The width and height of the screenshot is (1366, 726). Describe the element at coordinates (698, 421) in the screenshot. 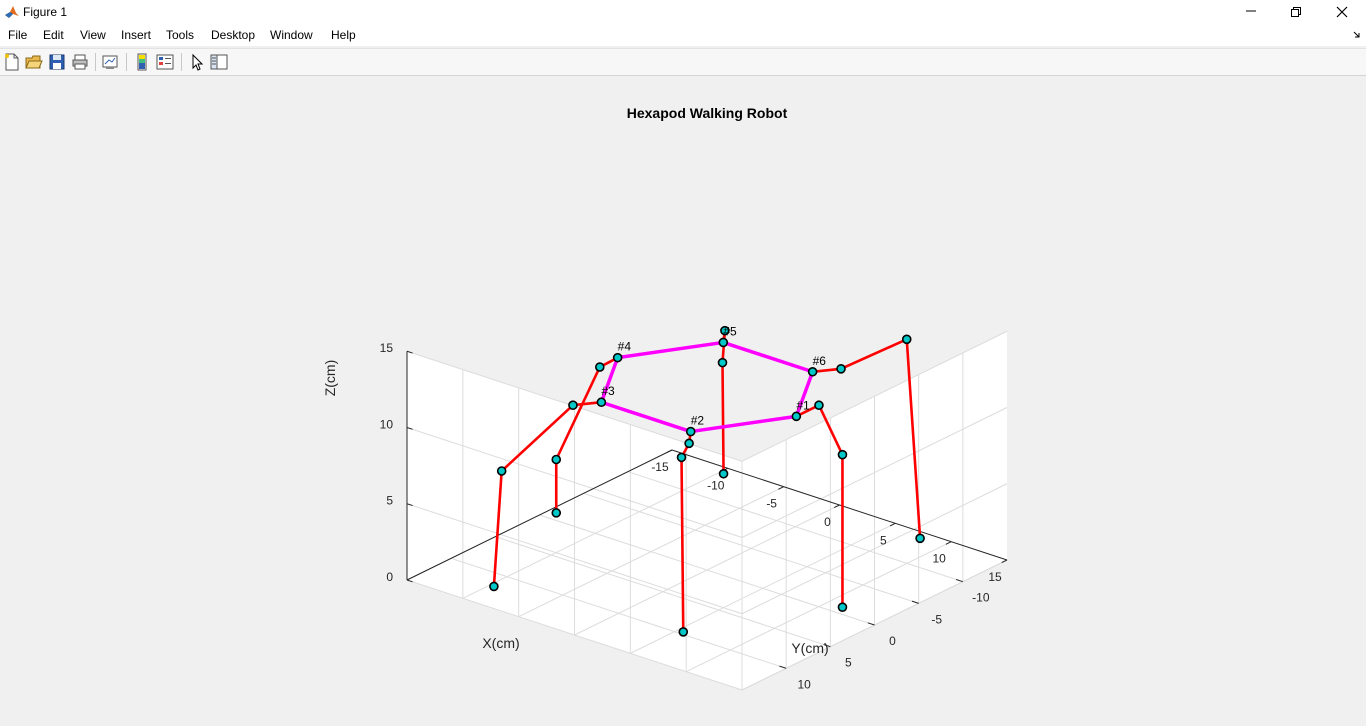

I see `body-vertex-label: #2` at that location.